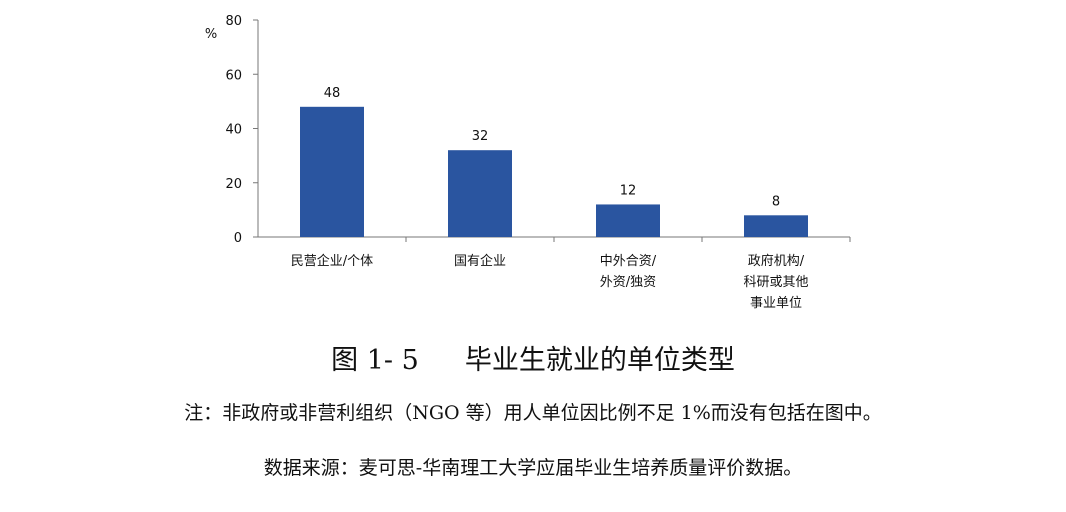  Describe the element at coordinates (776, 261) in the screenshot. I see `x-tick-label: 政府机构/` at that location.